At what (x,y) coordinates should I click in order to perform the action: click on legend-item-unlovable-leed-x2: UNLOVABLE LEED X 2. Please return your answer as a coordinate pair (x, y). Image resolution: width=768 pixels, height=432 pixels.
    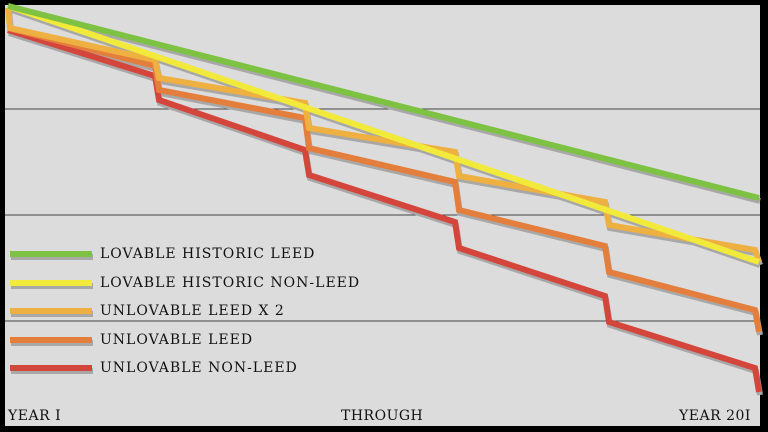
    Looking at the image, I should click on (185, 311).